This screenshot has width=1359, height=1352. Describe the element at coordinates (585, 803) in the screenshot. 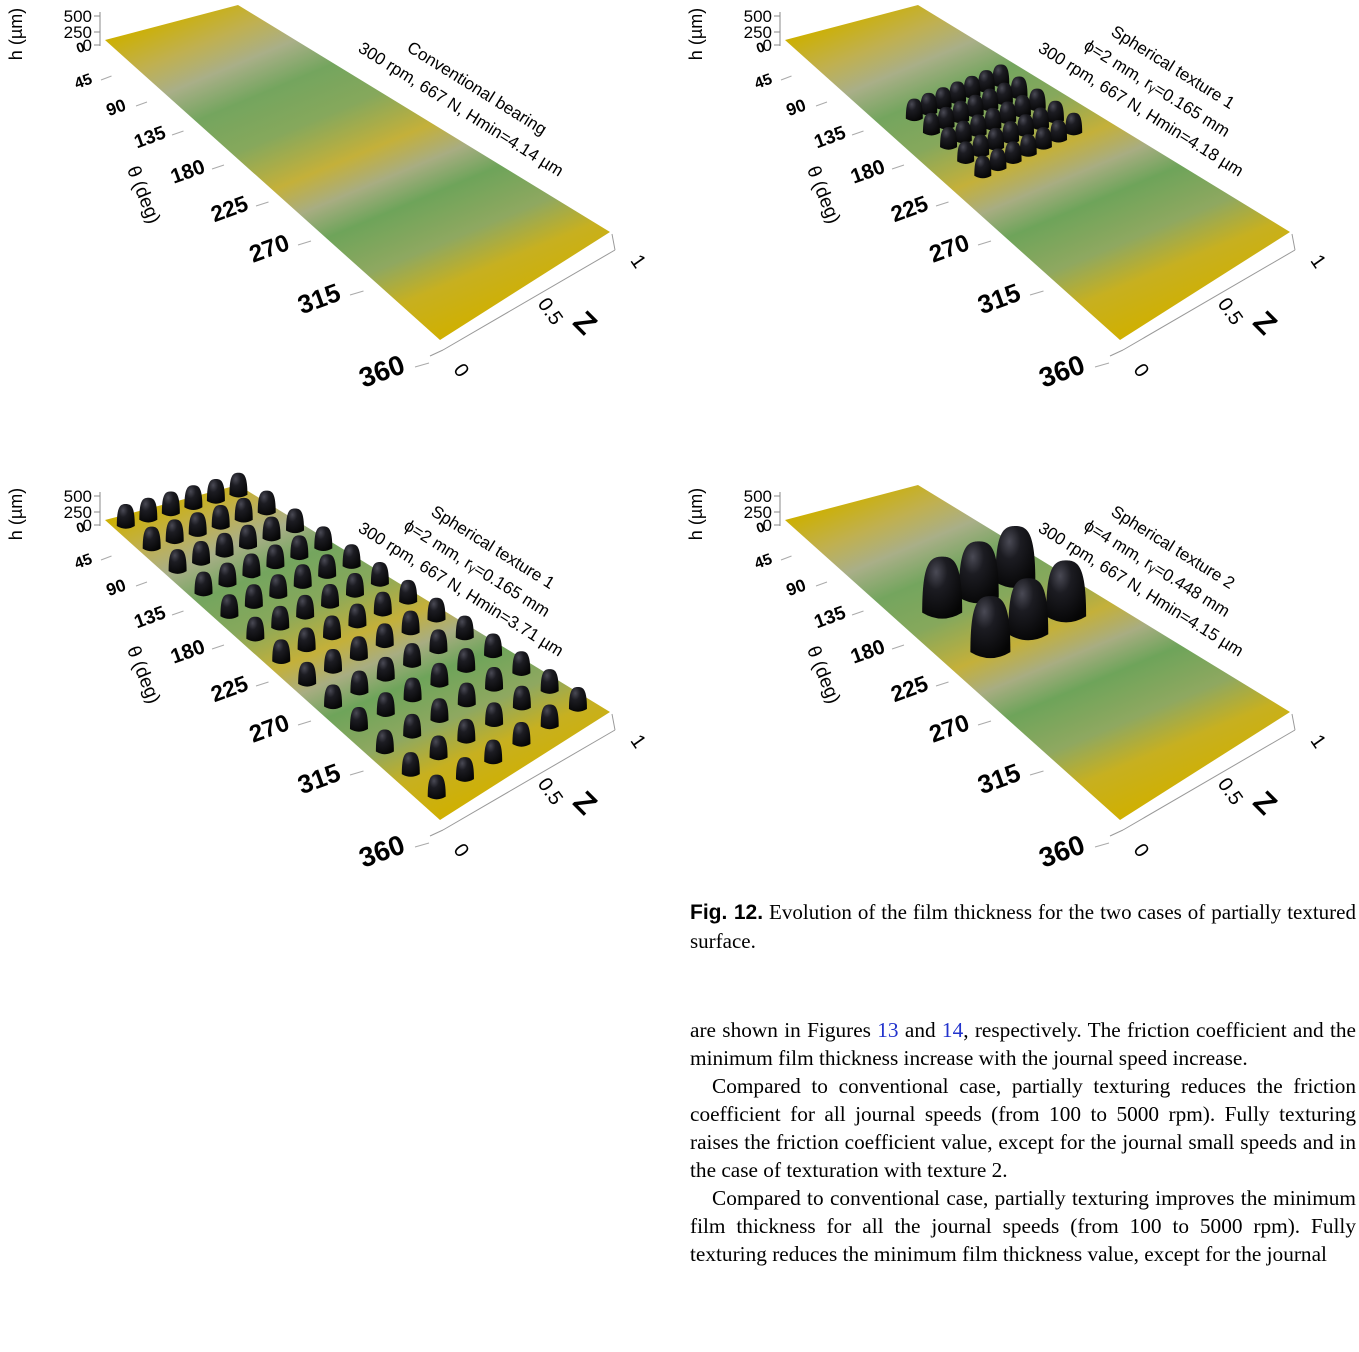

I see `z-axis-label: Z` at that location.